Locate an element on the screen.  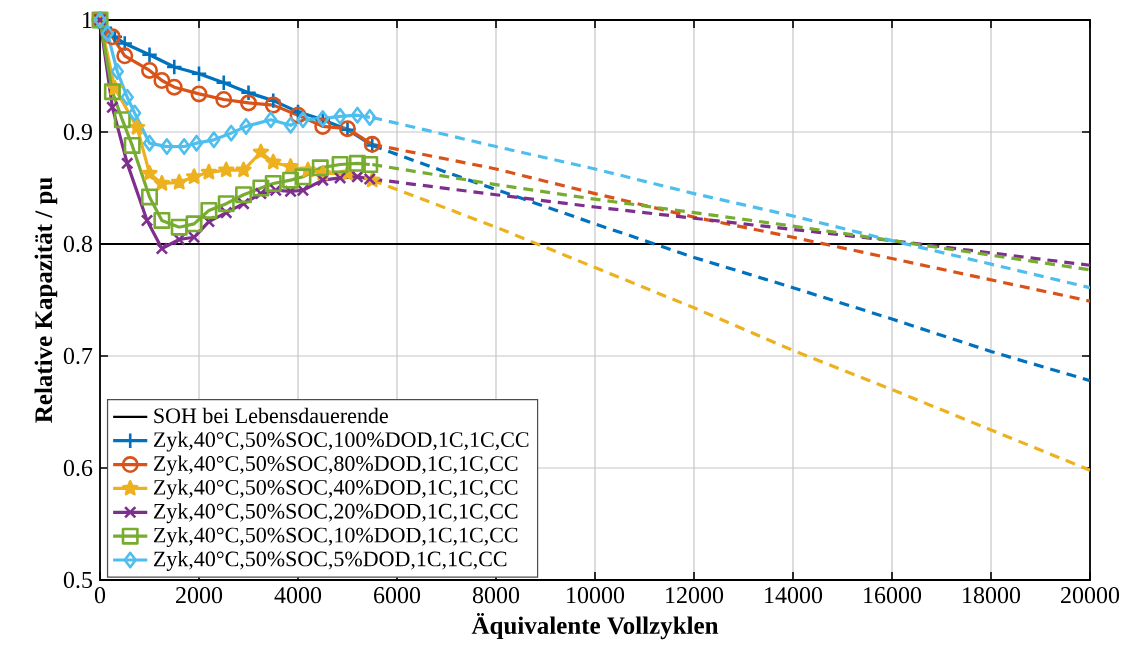
legend-label: Zyk,40°C,50%SOC,20%DOD,1C,1C,CC is located at coordinates (335, 513).